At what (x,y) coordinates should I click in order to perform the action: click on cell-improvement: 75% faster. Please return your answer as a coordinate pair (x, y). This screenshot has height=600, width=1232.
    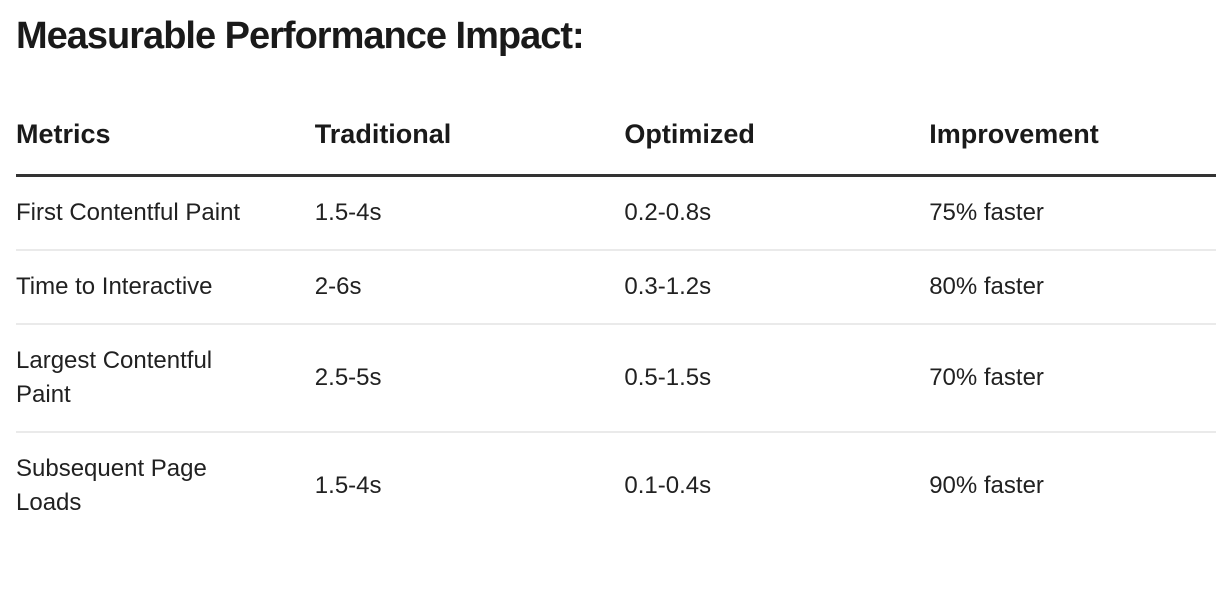
    Looking at the image, I should click on (986, 212).